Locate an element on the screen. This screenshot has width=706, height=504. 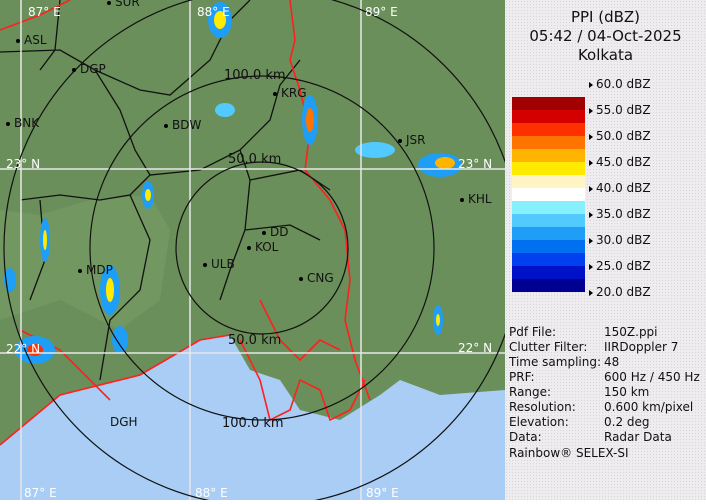
scale-tick-label: 20.0 dBZ is located at coordinates (620, 292).